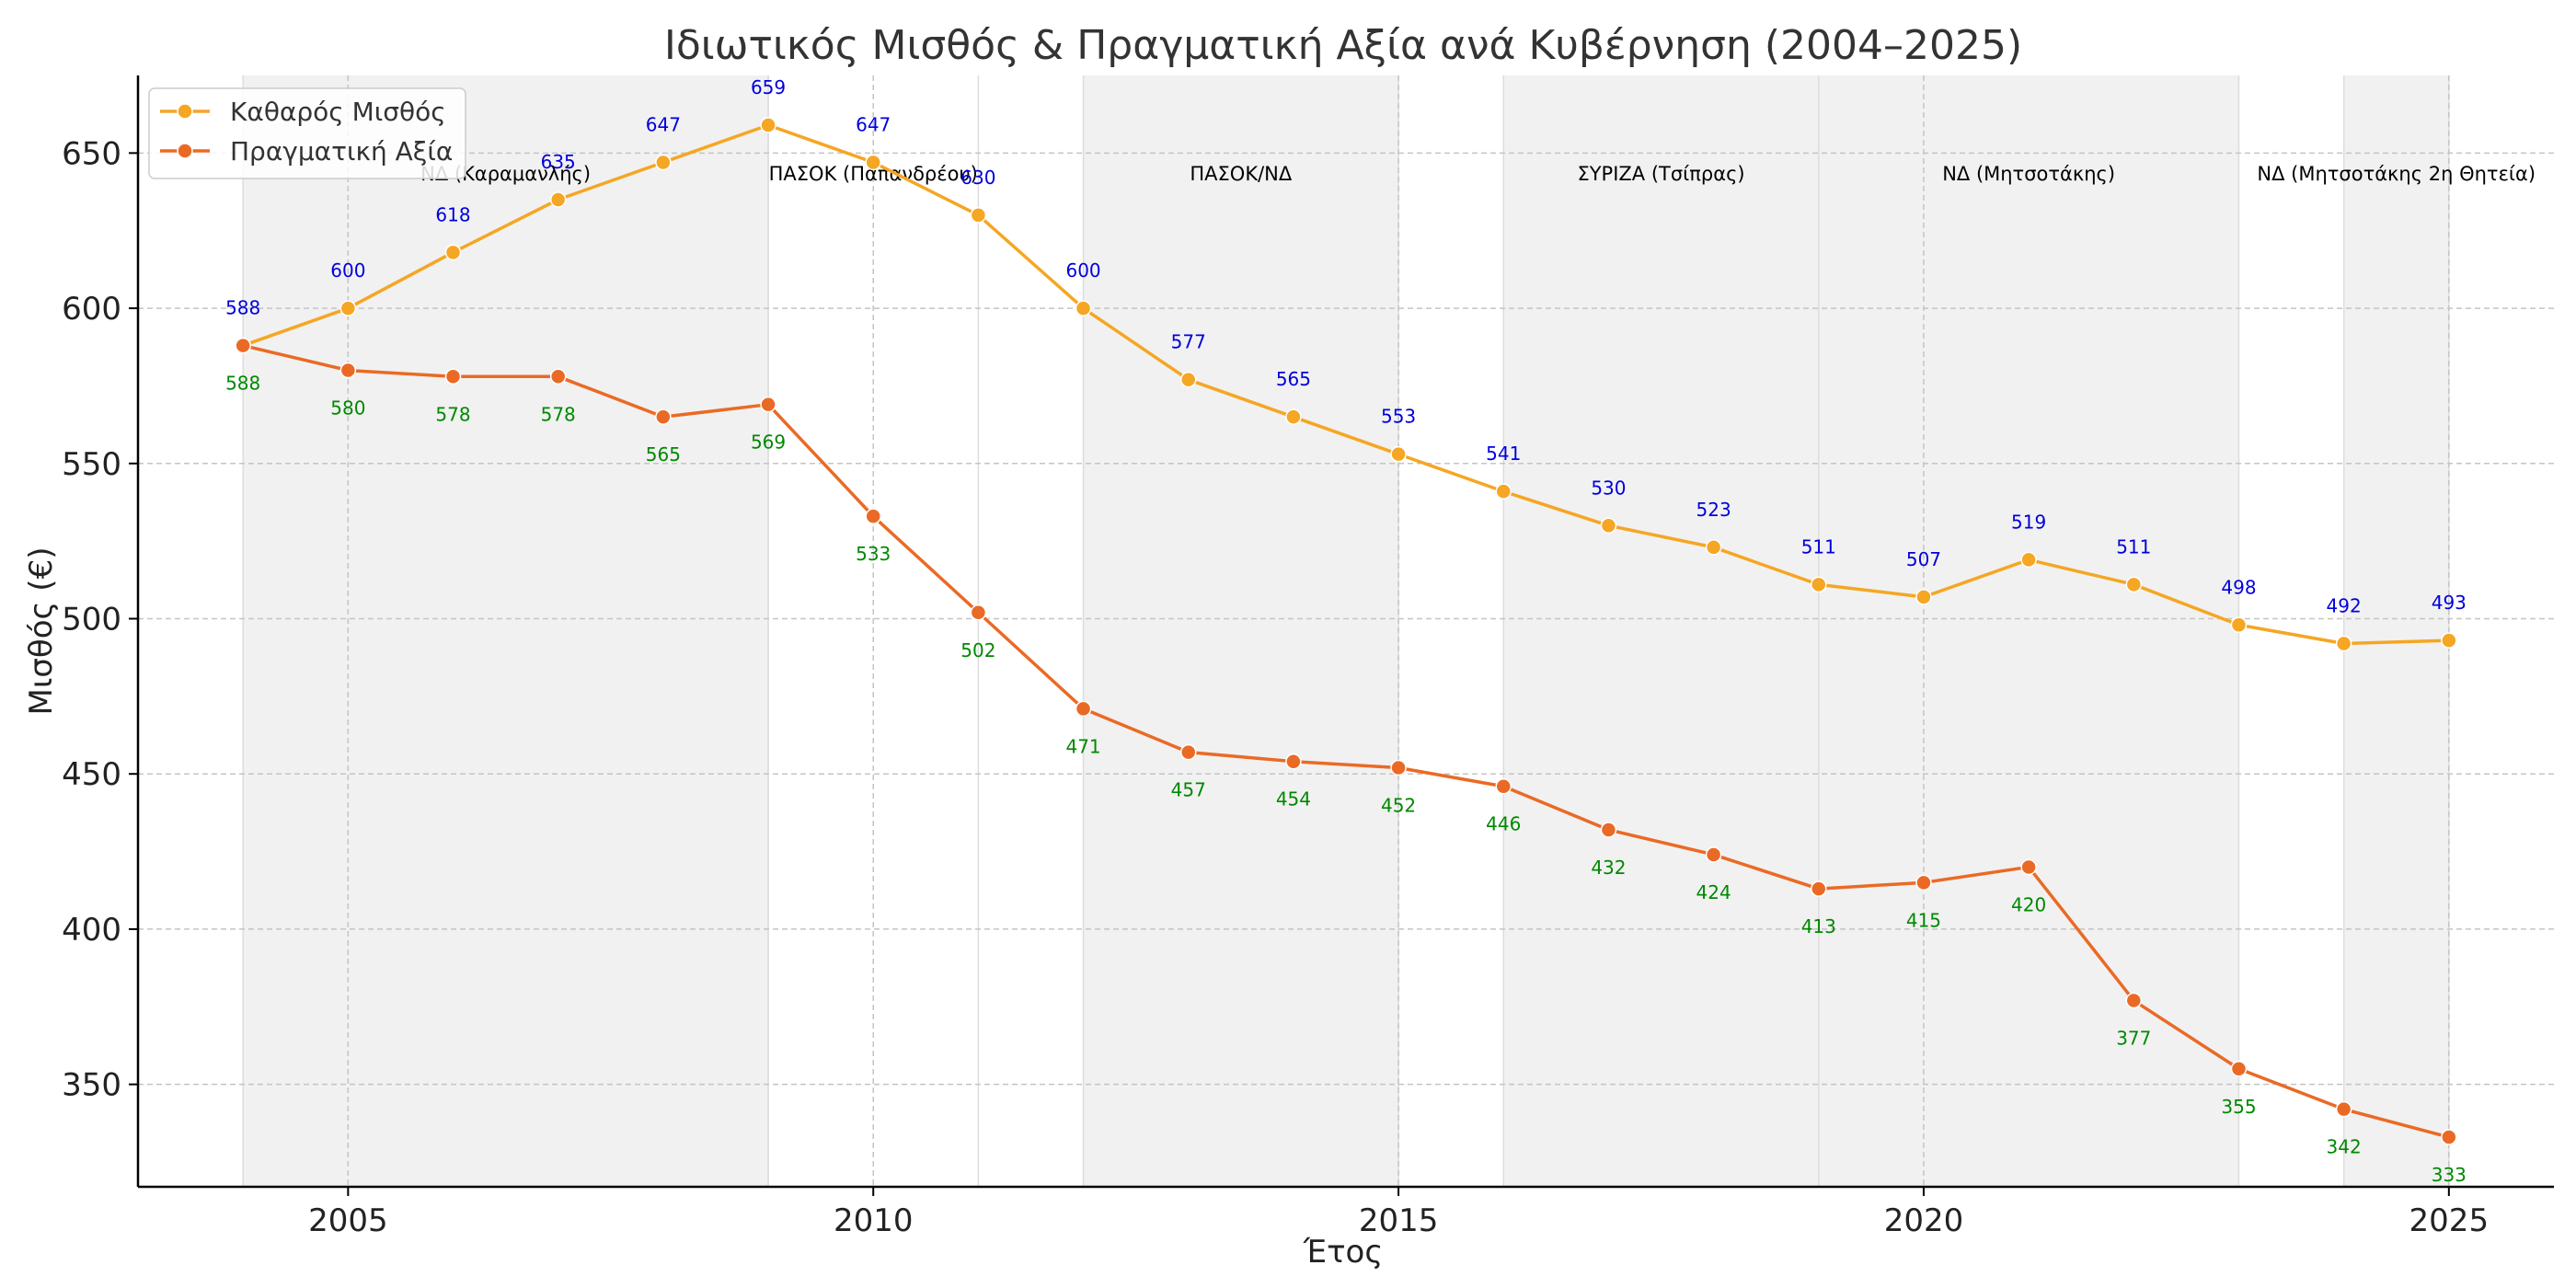  Describe the element at coordinates (347, 408) in the screenshot. I see `data-label: 580` at that location.